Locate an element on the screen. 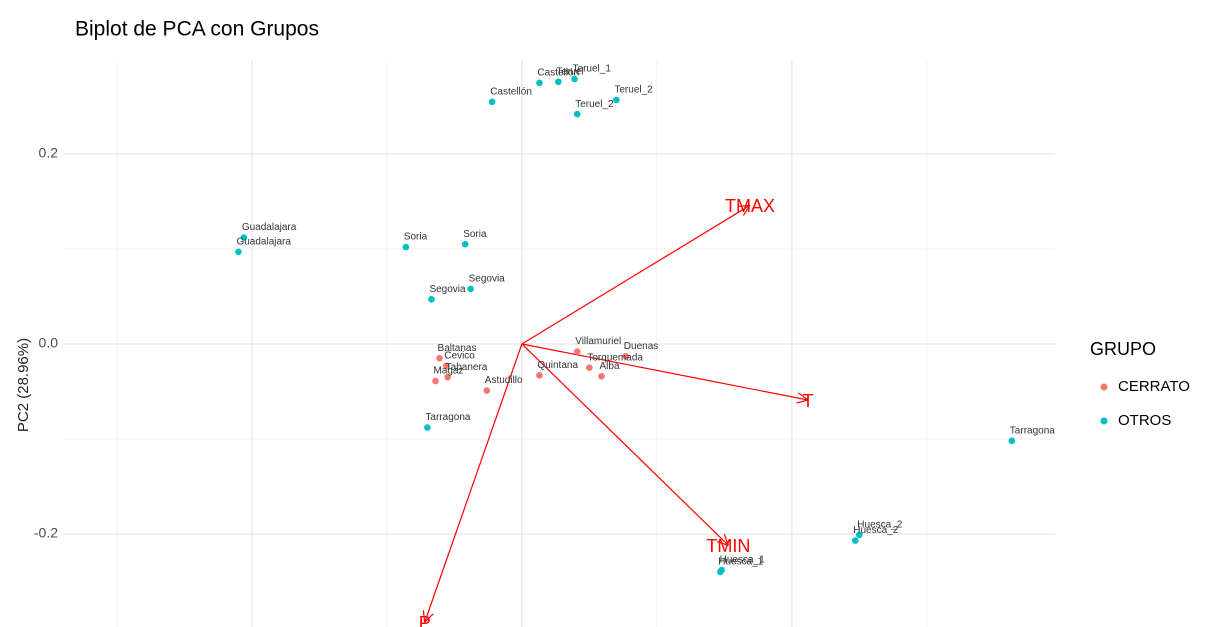  point-label: Alba is located at coordinates (610, 366).